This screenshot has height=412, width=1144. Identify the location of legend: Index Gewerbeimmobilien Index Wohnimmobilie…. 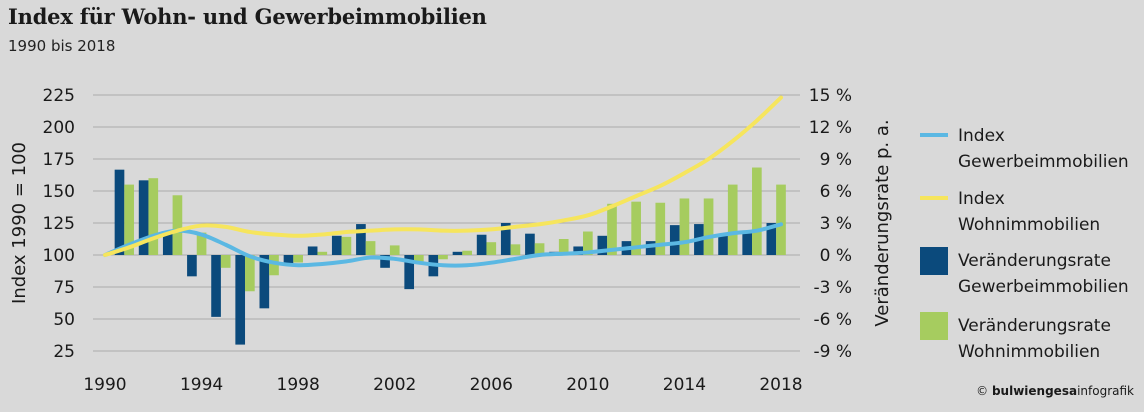
(1024, 244).